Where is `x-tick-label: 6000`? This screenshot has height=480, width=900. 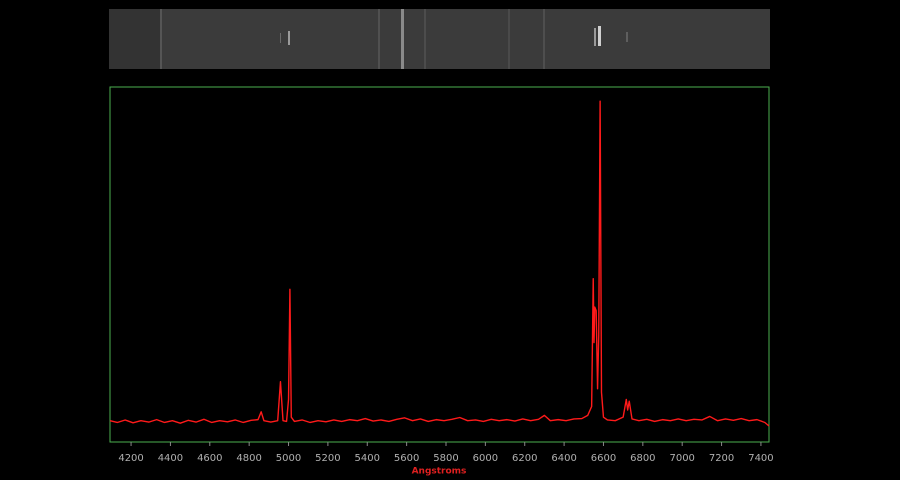
x-tick-label: 6000 is located at coordinates (485, 458).